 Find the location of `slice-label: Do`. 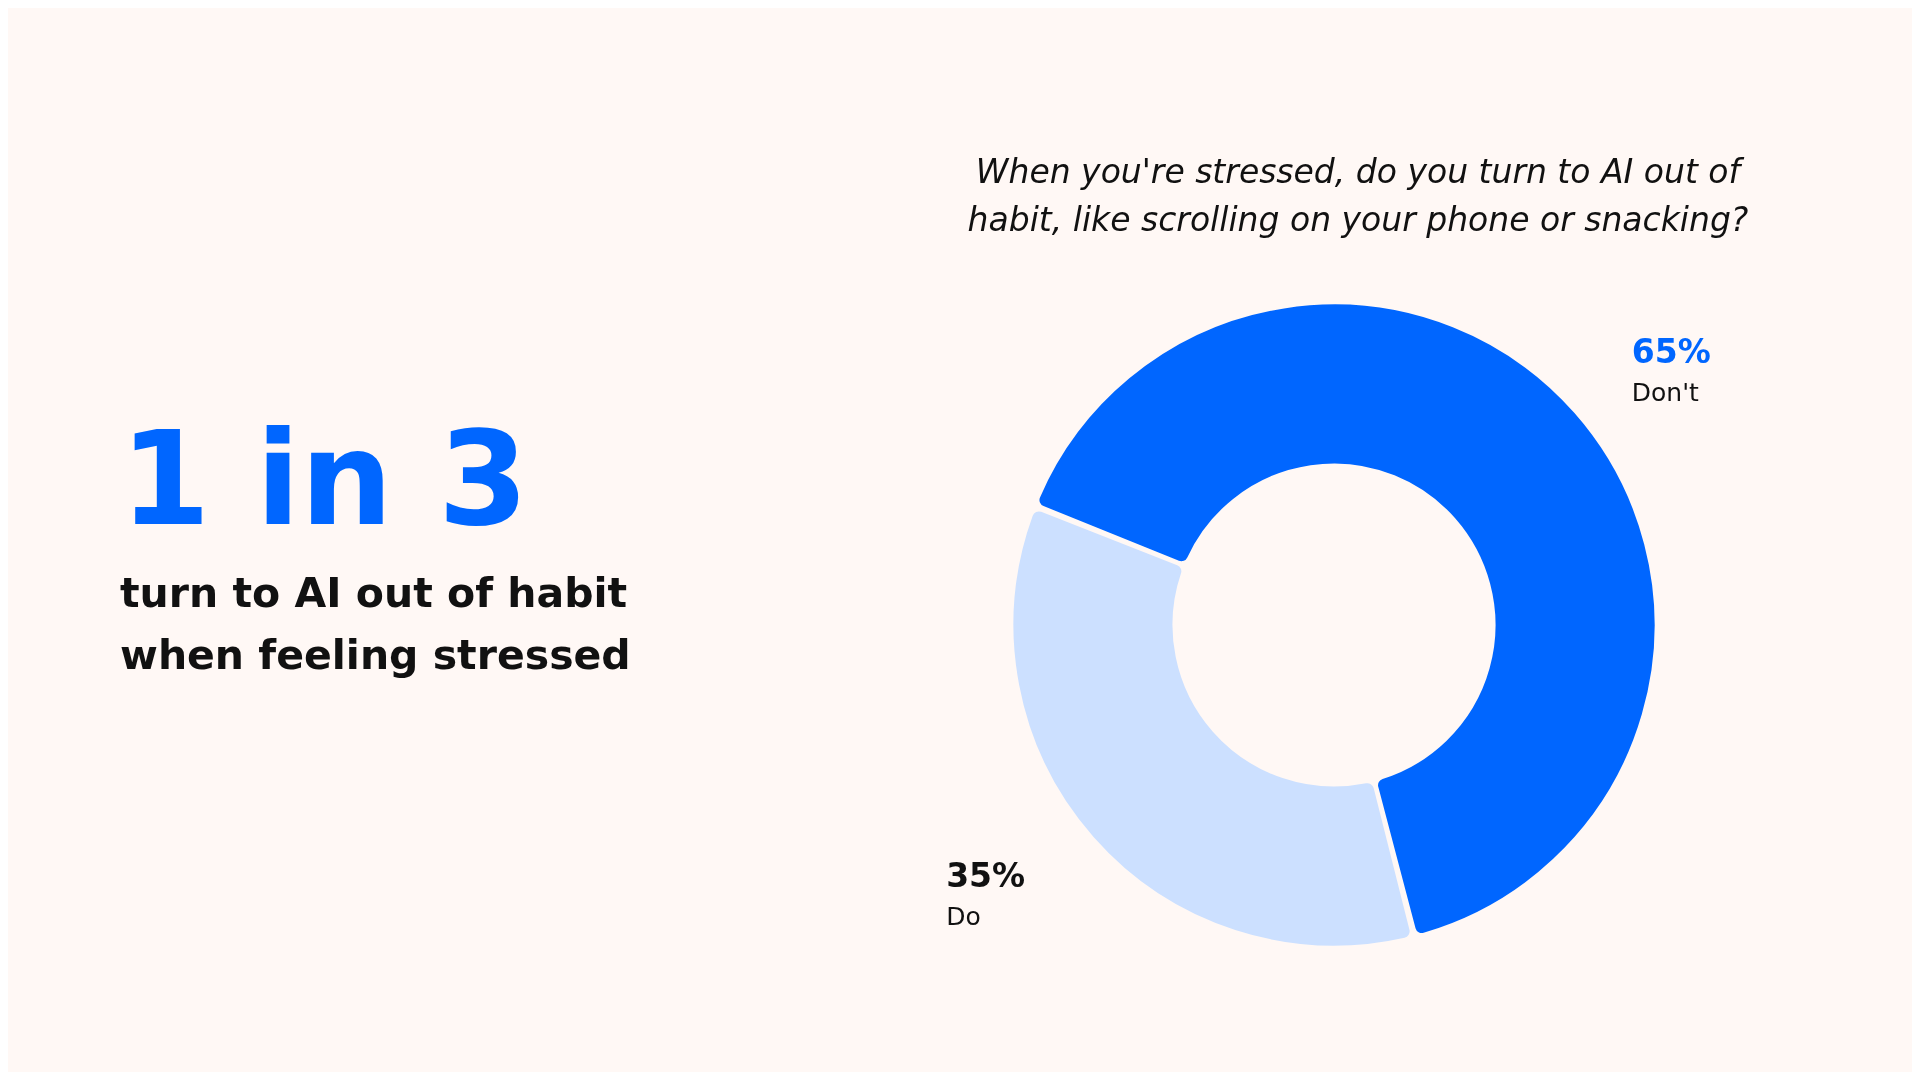

slice-label: Do is located at coordinates (963, 917).